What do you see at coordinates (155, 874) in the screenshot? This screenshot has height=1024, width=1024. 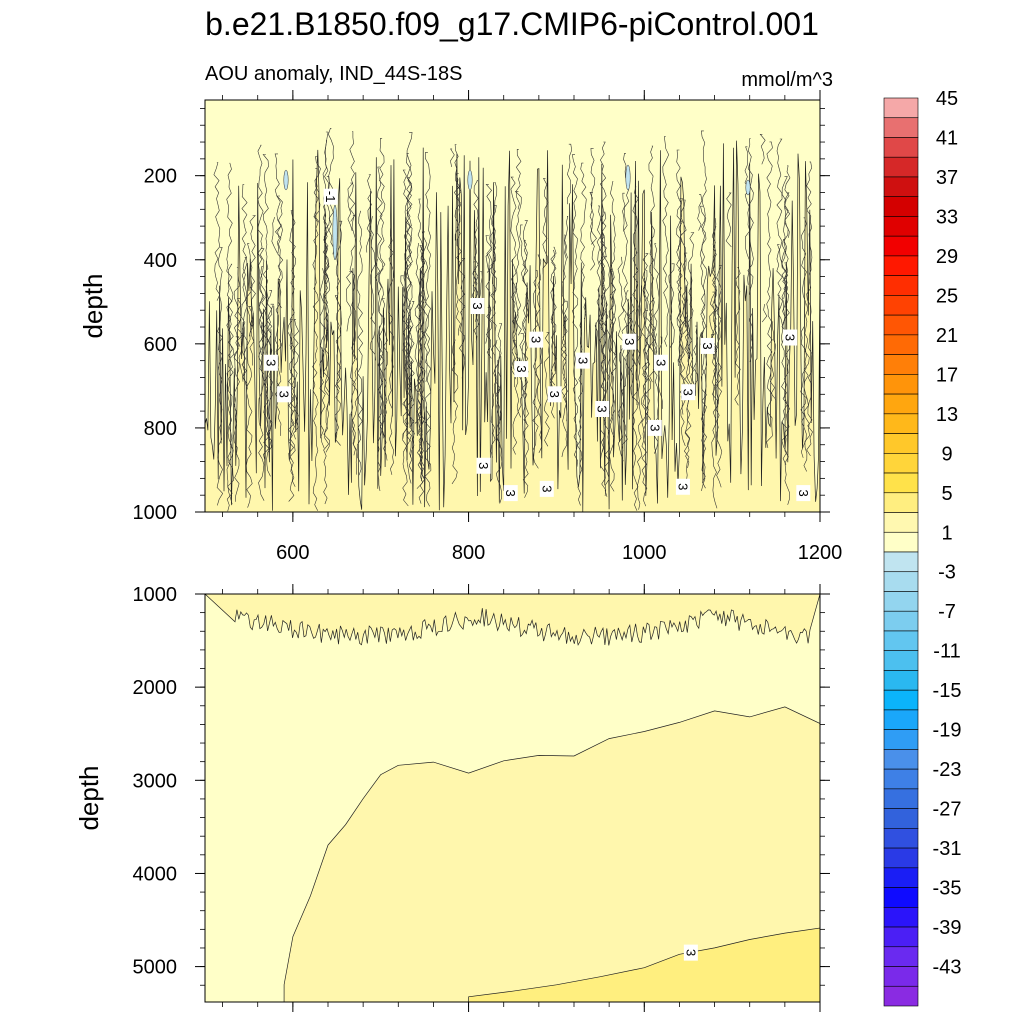 I see `y-tick-label: 4000` at bounding box center [155, 874].